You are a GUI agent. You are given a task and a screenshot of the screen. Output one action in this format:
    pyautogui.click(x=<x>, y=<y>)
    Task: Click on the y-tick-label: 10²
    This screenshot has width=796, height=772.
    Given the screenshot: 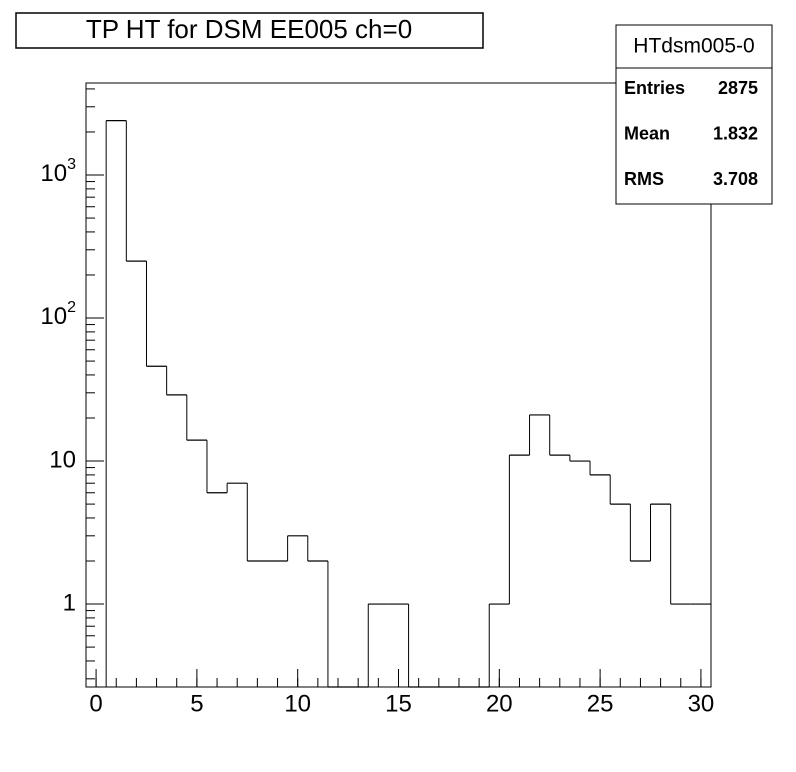 What is the action you would take?
    pyautogui.click(x=58, y=314)
    